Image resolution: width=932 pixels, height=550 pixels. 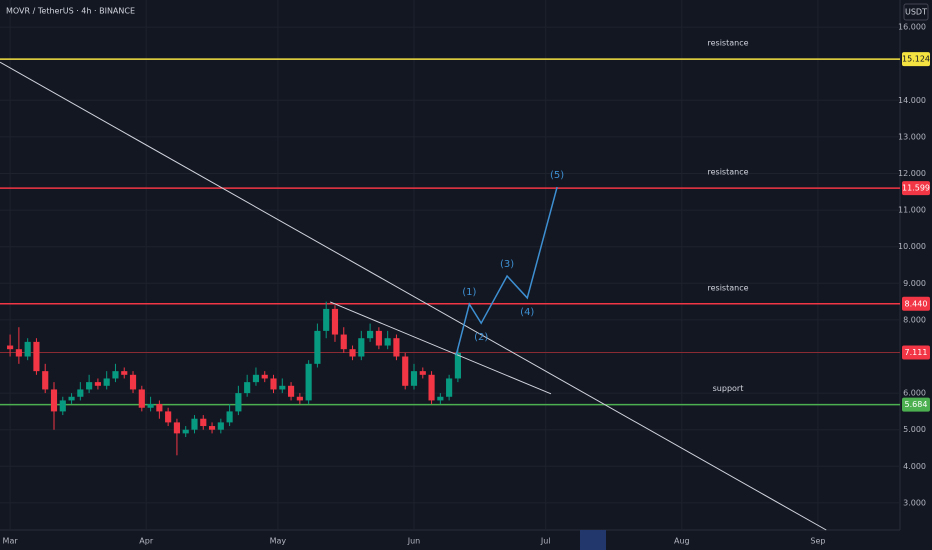 What do you see at coordinates (914, 502) in the screenshot?
I see `y-tick-label: 3.000` at bounding box center [914, 502].